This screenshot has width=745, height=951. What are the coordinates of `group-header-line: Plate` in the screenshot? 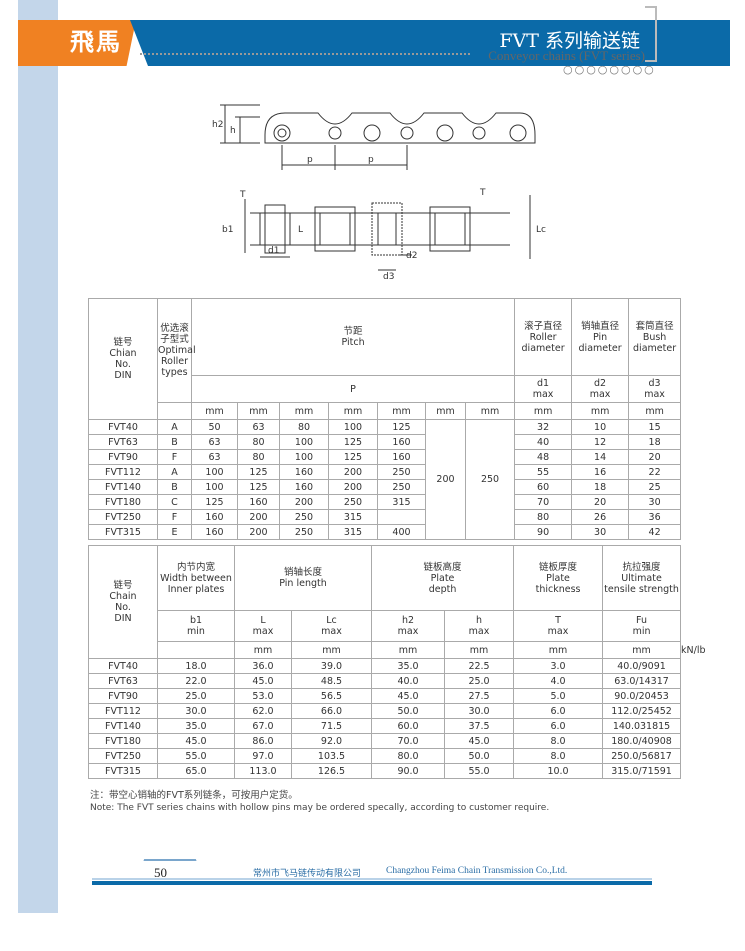 It's located at (558, 578).